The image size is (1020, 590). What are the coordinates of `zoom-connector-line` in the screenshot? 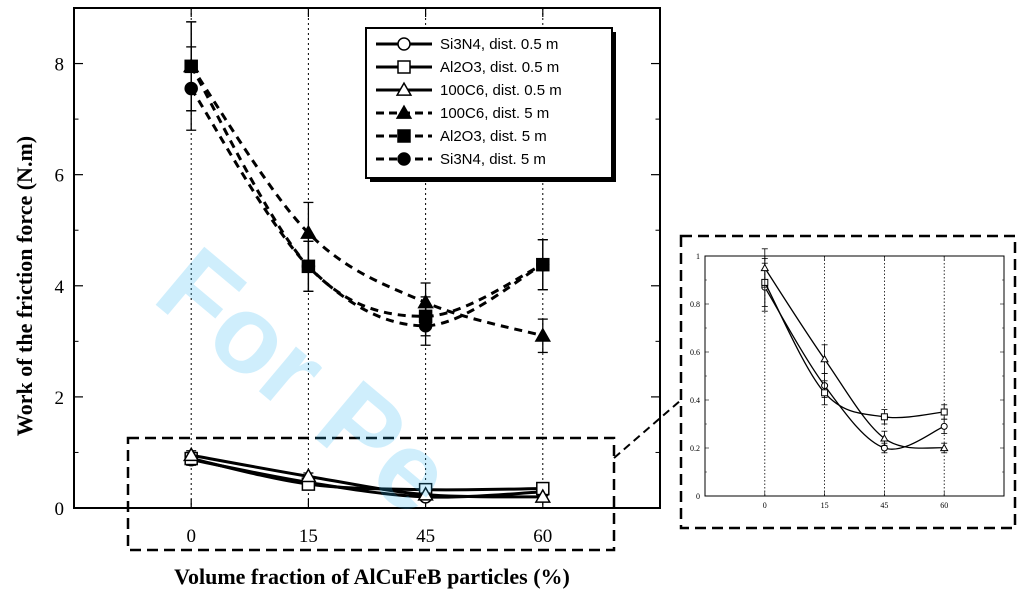 It's located at (647, 429).